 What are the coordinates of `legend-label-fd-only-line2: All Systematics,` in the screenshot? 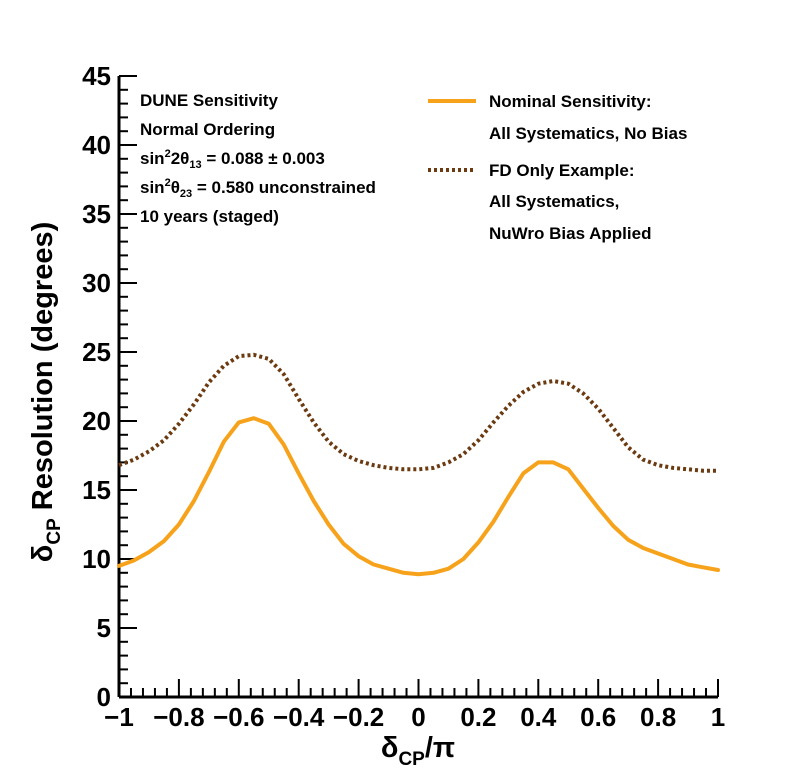 It's located at (554, 201).